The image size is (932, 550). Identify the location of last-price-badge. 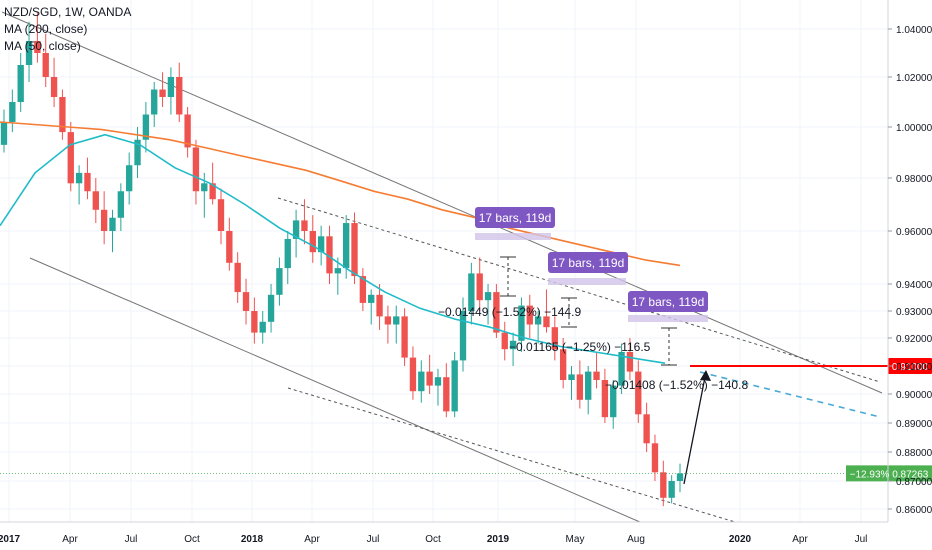
(889, 473).